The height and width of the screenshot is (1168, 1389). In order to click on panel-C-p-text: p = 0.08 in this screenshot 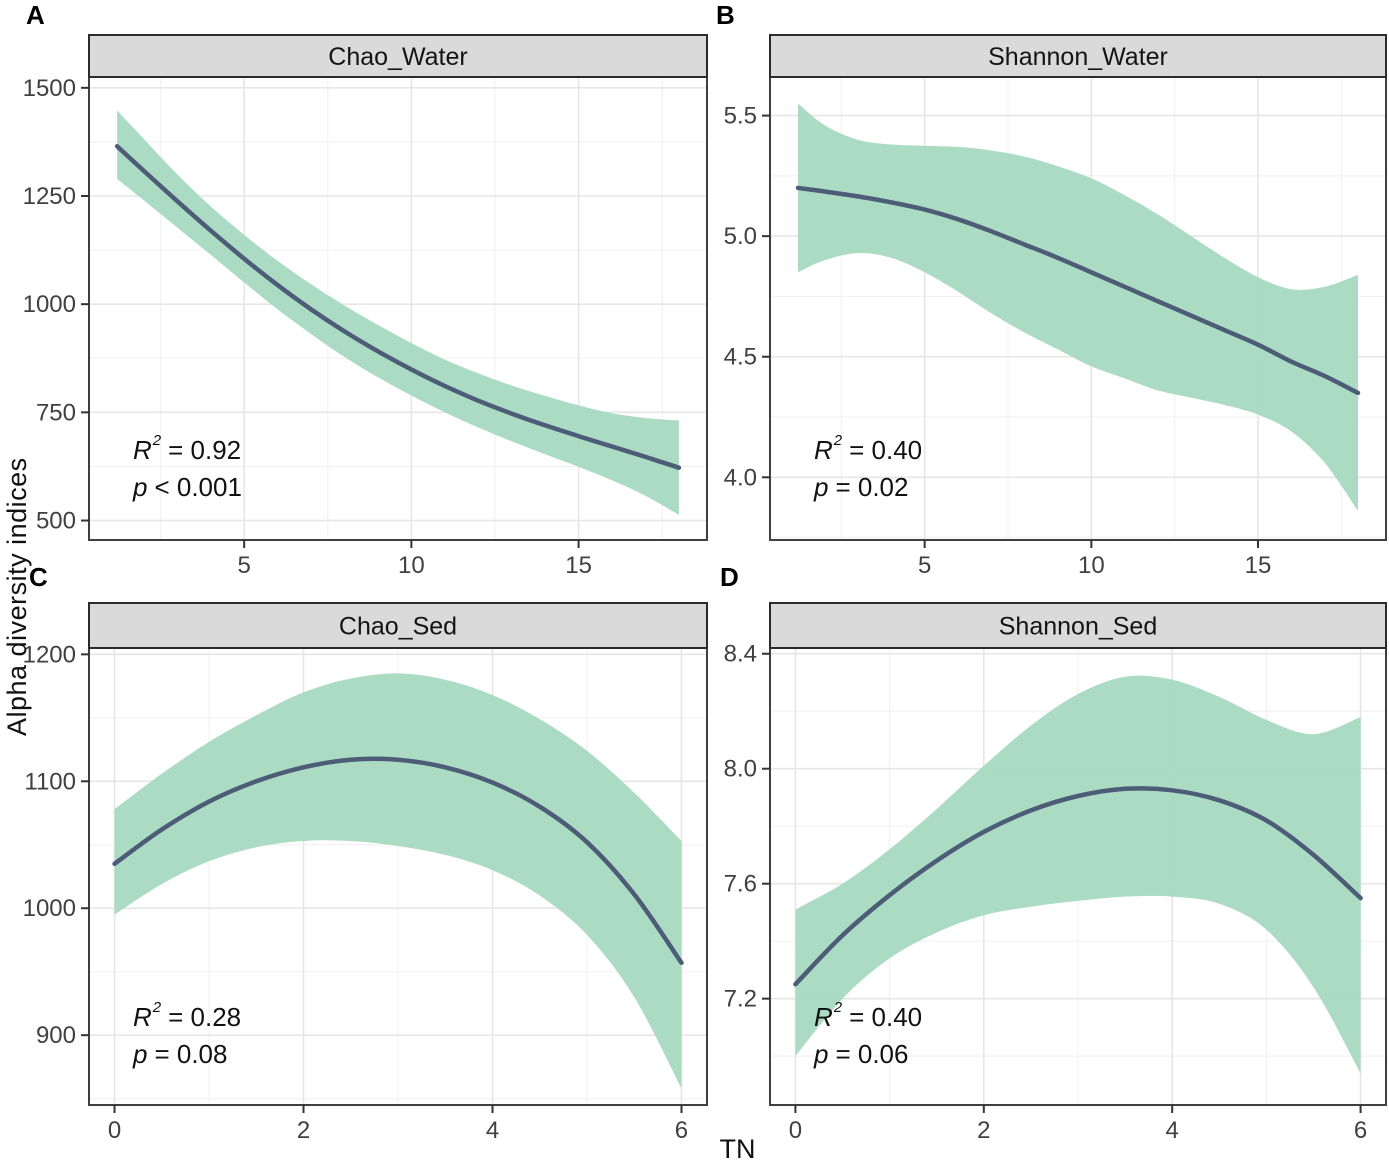, I will do `click(180, 1054)`.